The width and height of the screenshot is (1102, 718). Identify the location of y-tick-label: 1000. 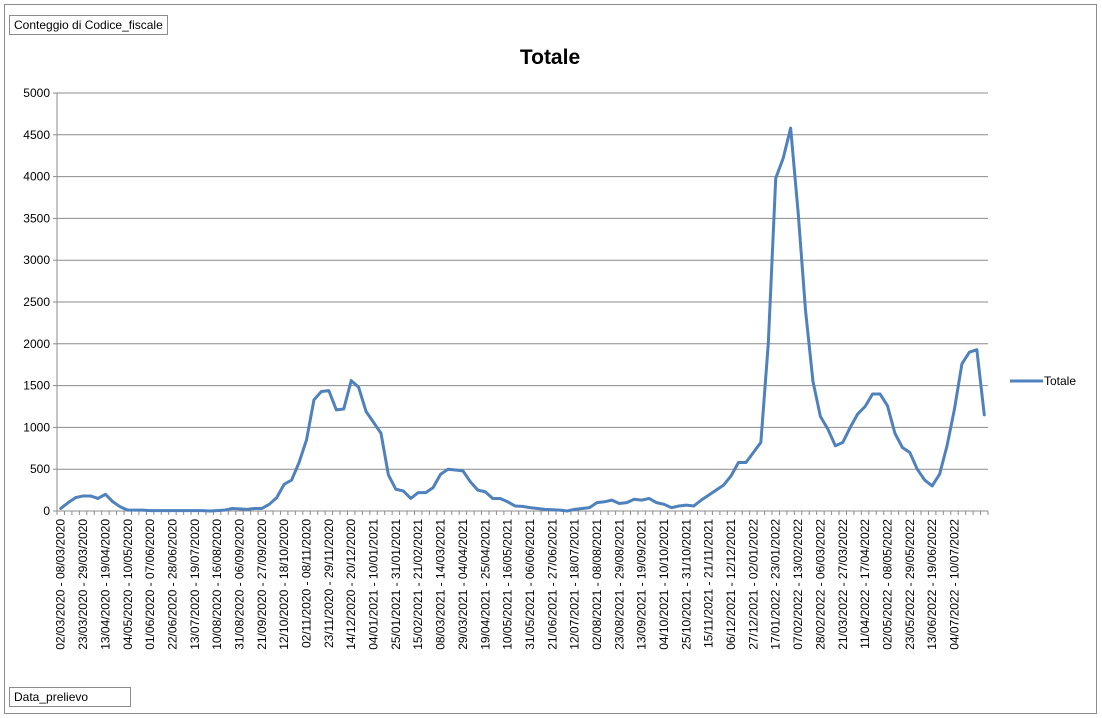
(36, 427).